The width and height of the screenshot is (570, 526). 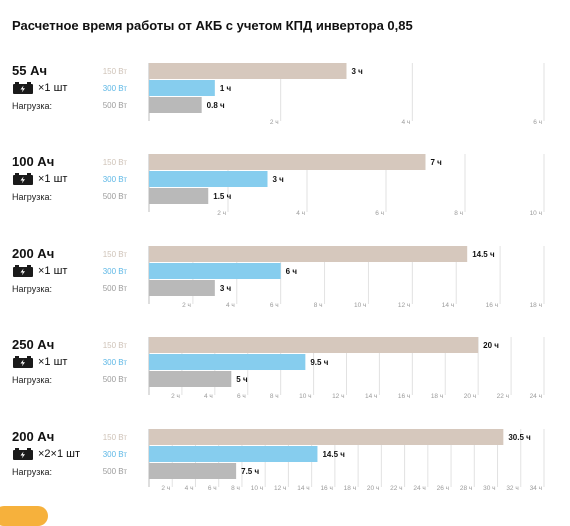 I want to click on battery-capacity: 100 Ач, so click(x=33, y=161).